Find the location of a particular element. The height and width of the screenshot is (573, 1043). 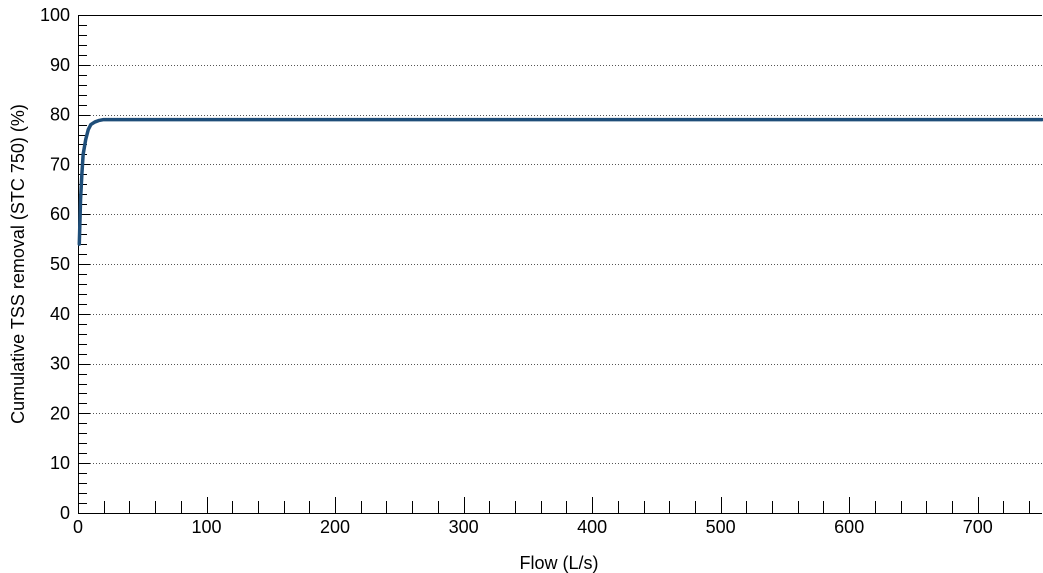

x-tick-label: 700 is located at coordinates (978, 527).